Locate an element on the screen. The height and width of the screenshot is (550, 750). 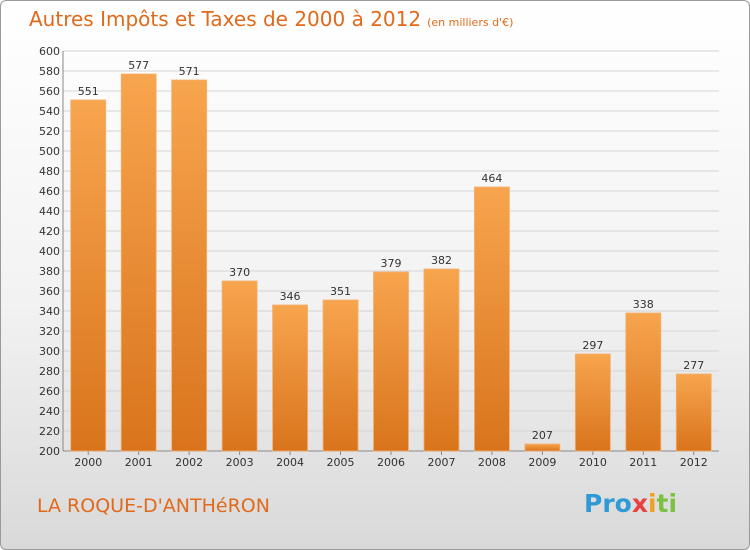
x-tick-label-2000: 2000 is located at coordinates (88, 462).